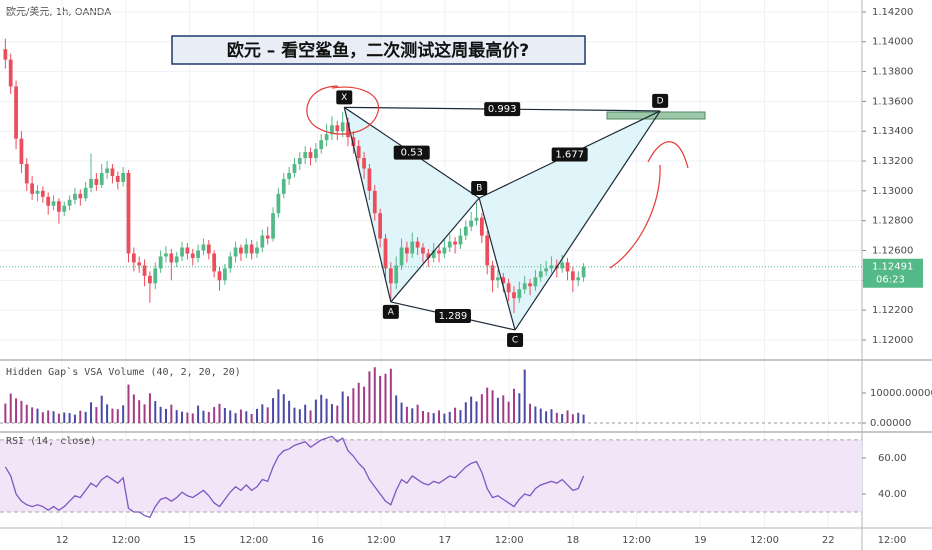  I want to click on x-tick-label: 16, so click(317, 540).